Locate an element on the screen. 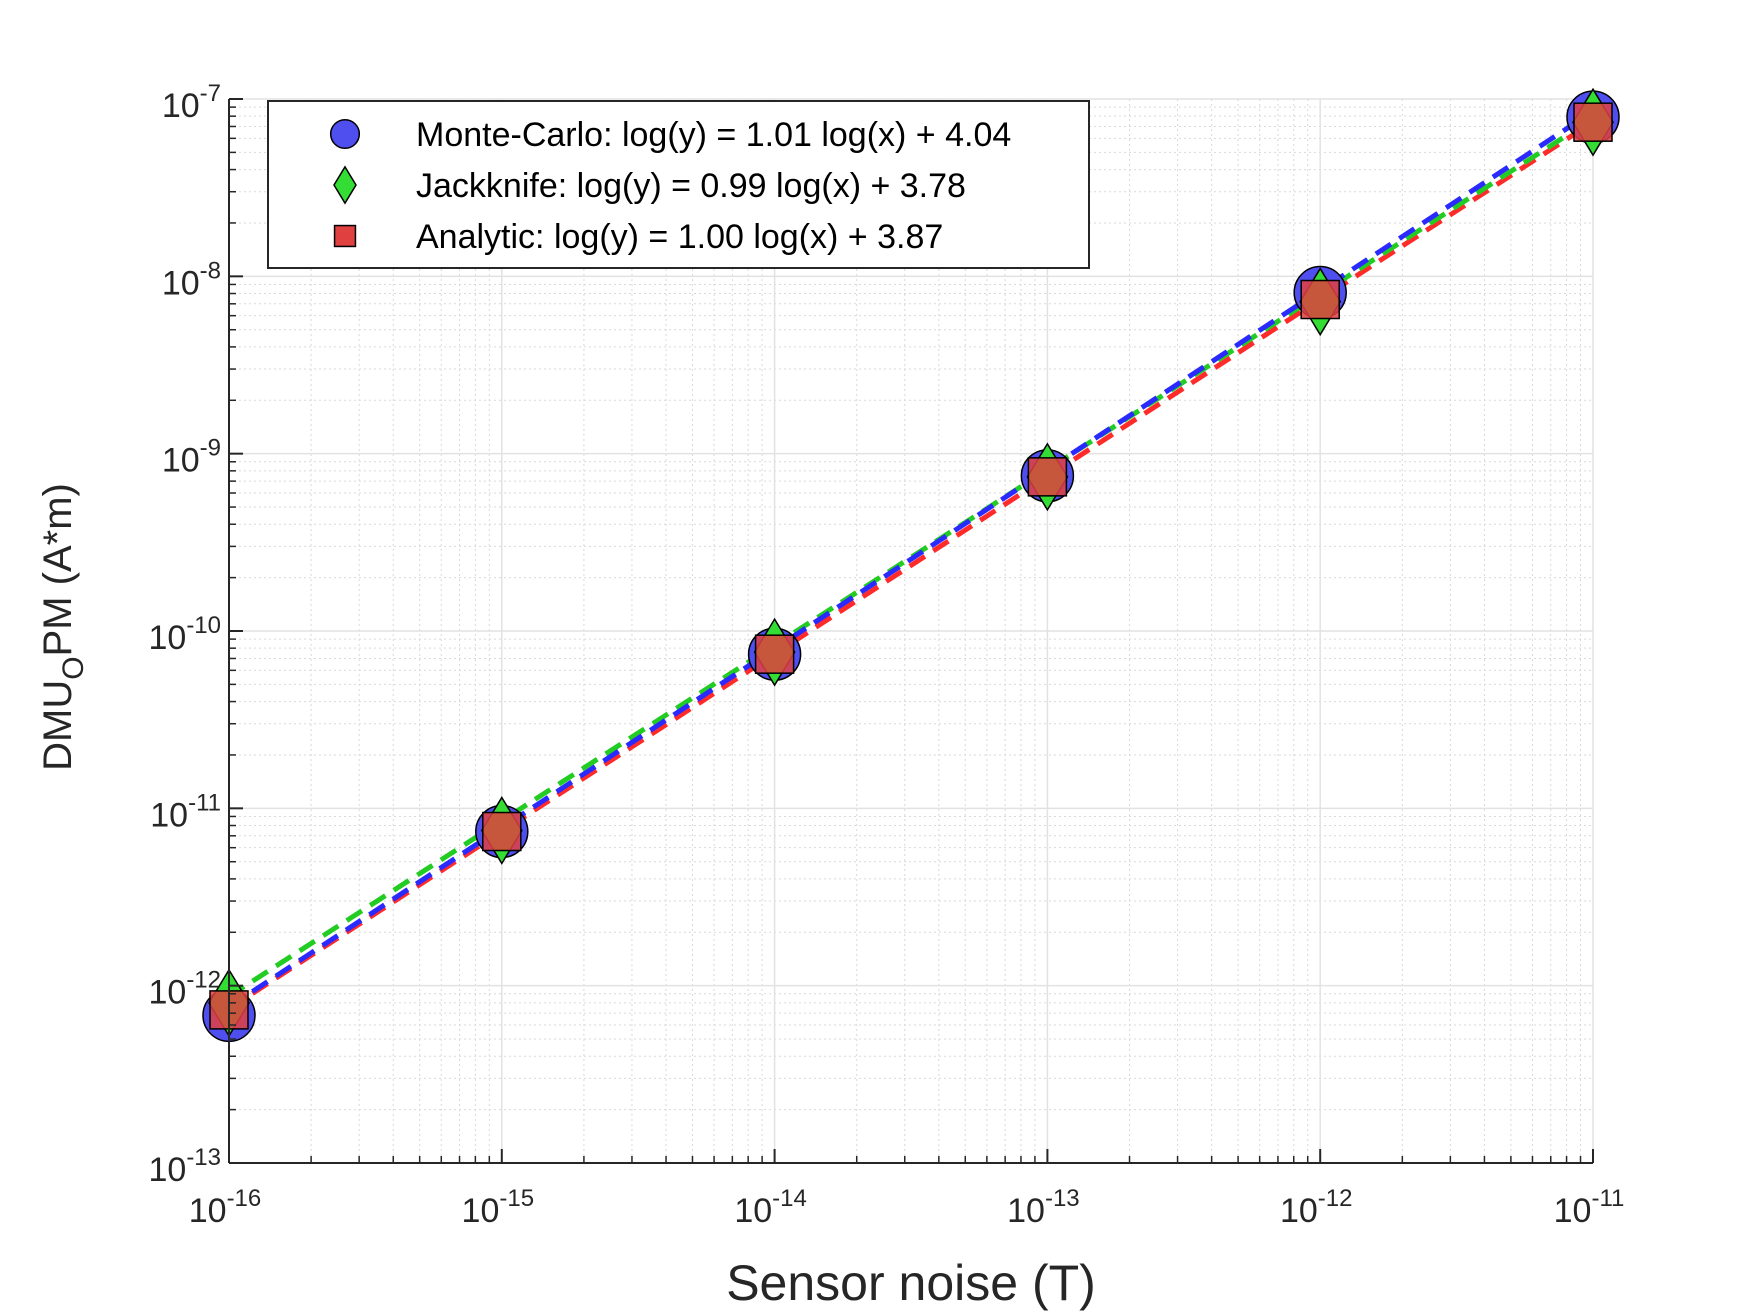 The width and height of the screenshot is (1750, 1313). x-tick-label: 10-14 is located at coordinates (770, 1207).